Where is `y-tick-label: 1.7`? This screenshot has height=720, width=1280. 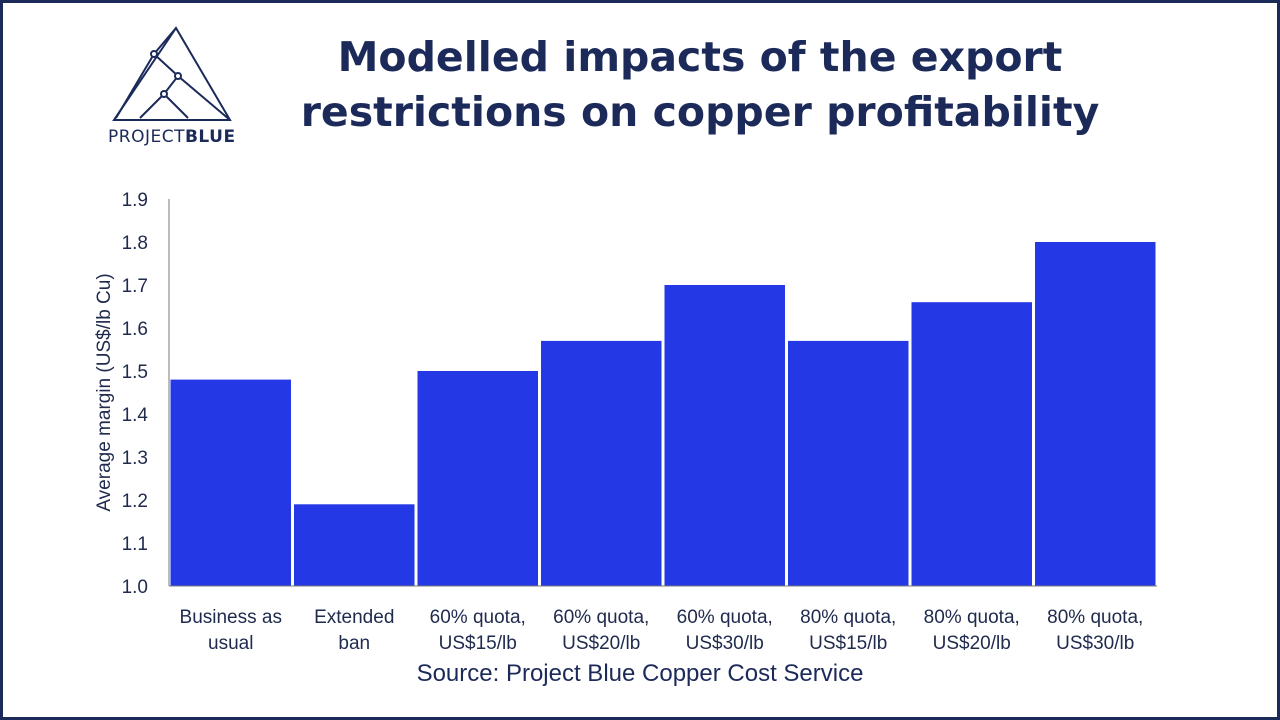 y-tick-label: 1.7 is located at coordinates (135, 286).